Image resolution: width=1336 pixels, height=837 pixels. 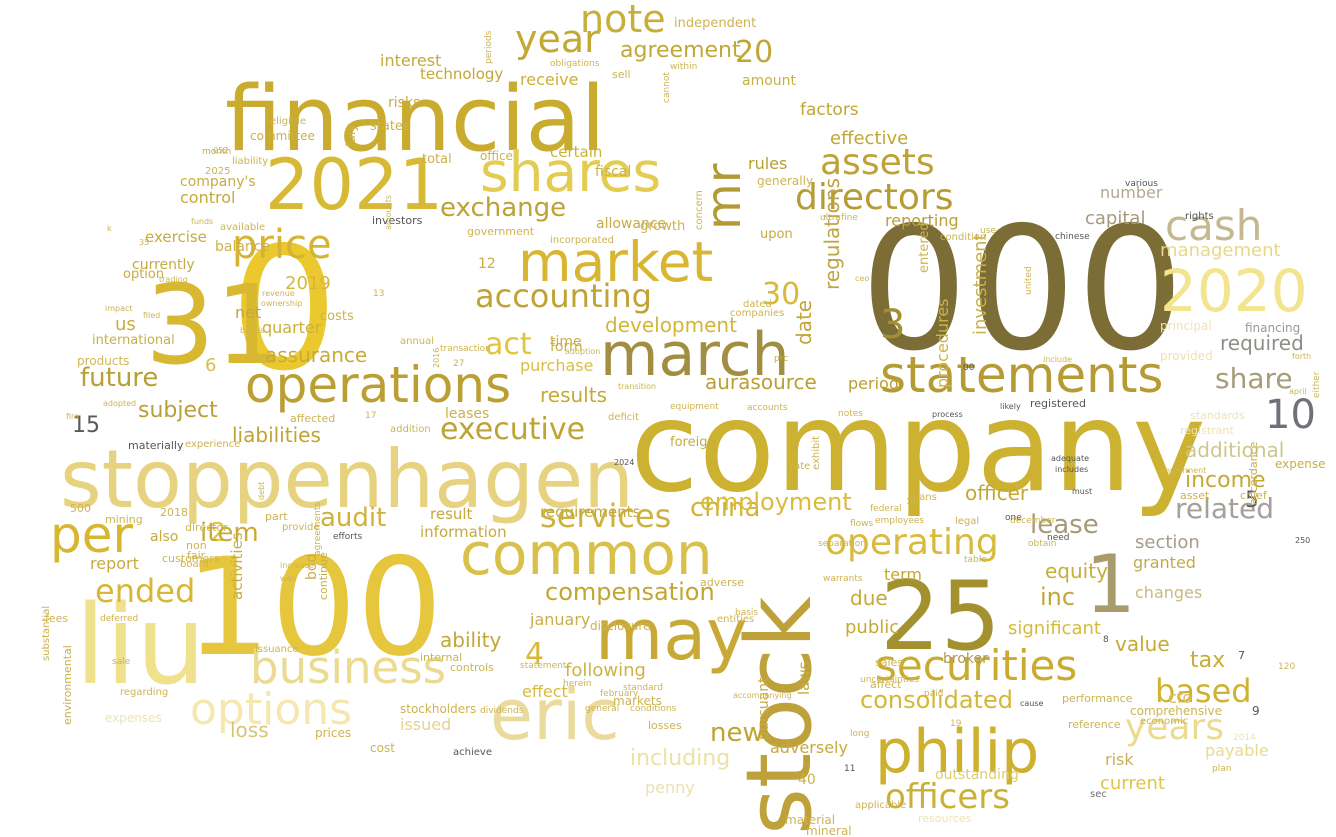 I want to click on cloud-word: states, so click(x=390, y=126).